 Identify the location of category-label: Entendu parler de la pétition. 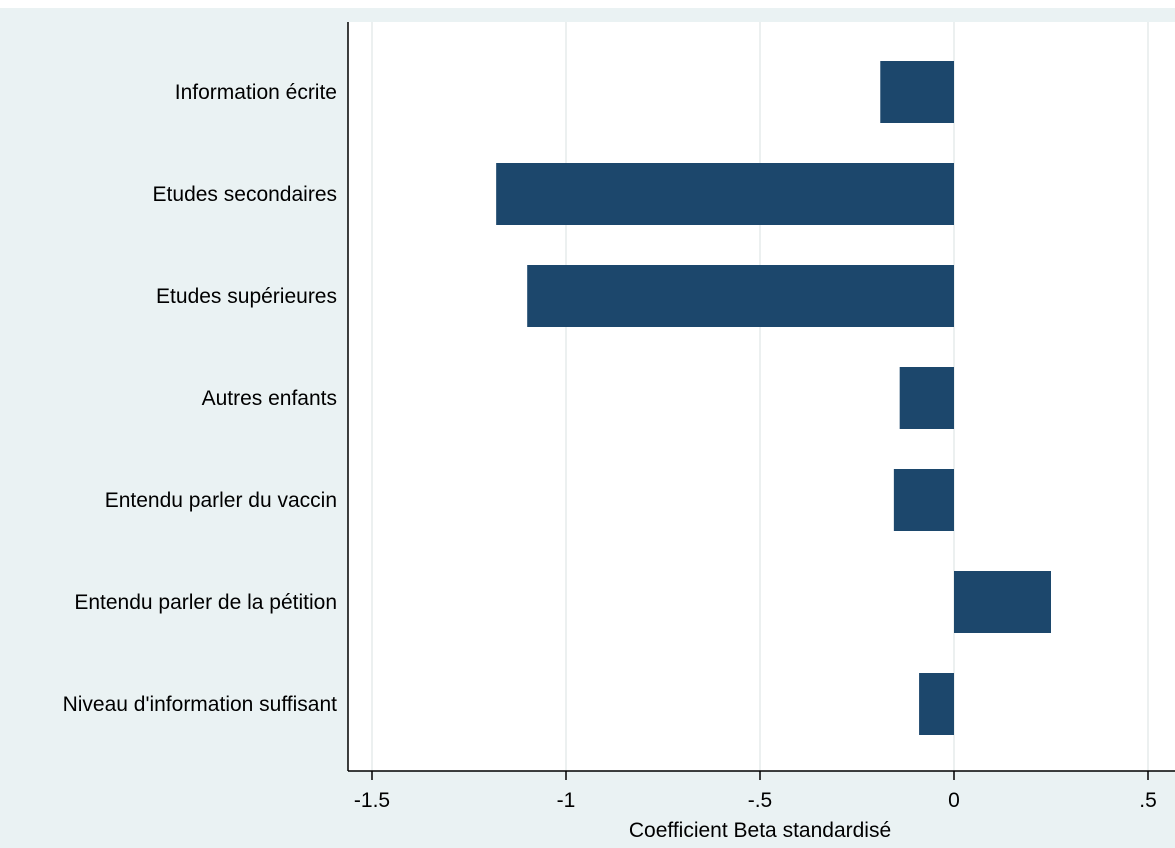
(205, 602).